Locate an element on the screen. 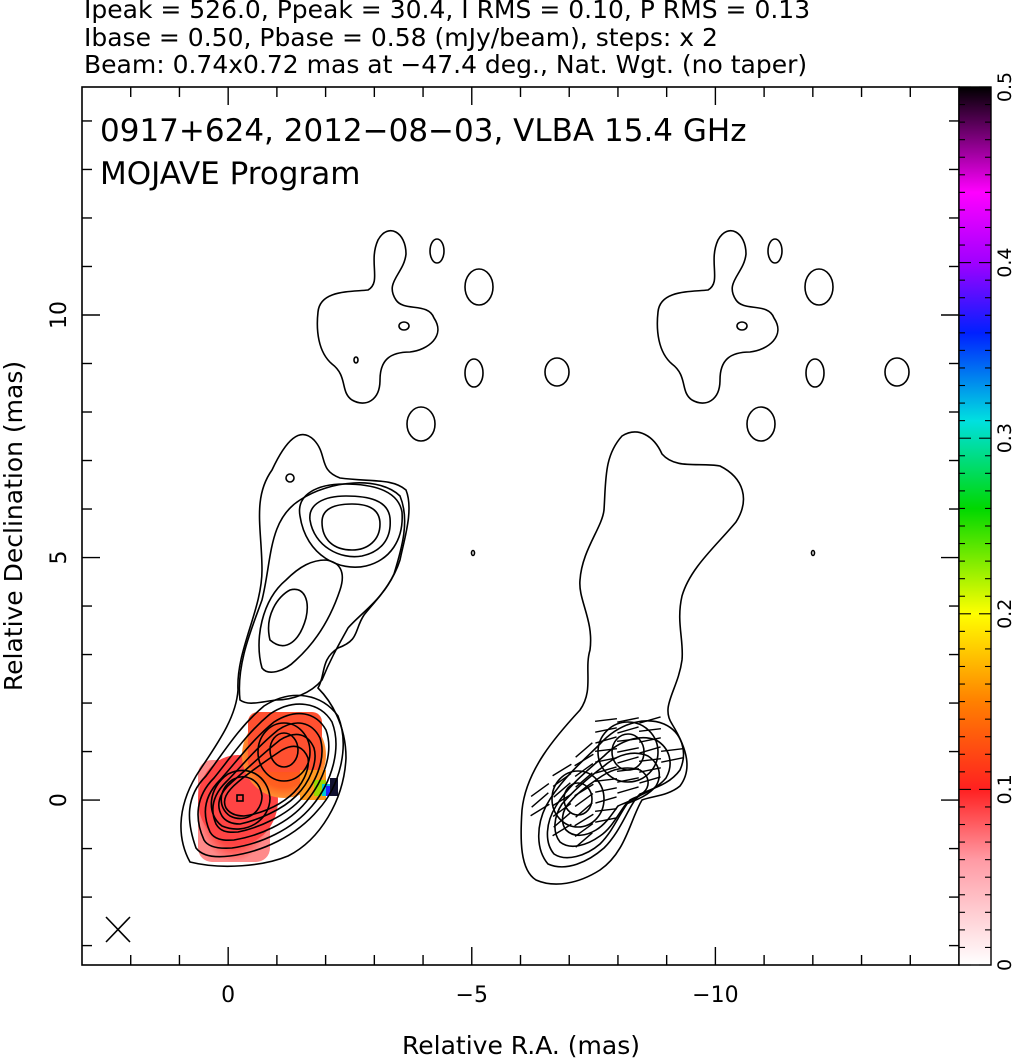  x-tick-label: −5 is located at coordinates (472, 995).